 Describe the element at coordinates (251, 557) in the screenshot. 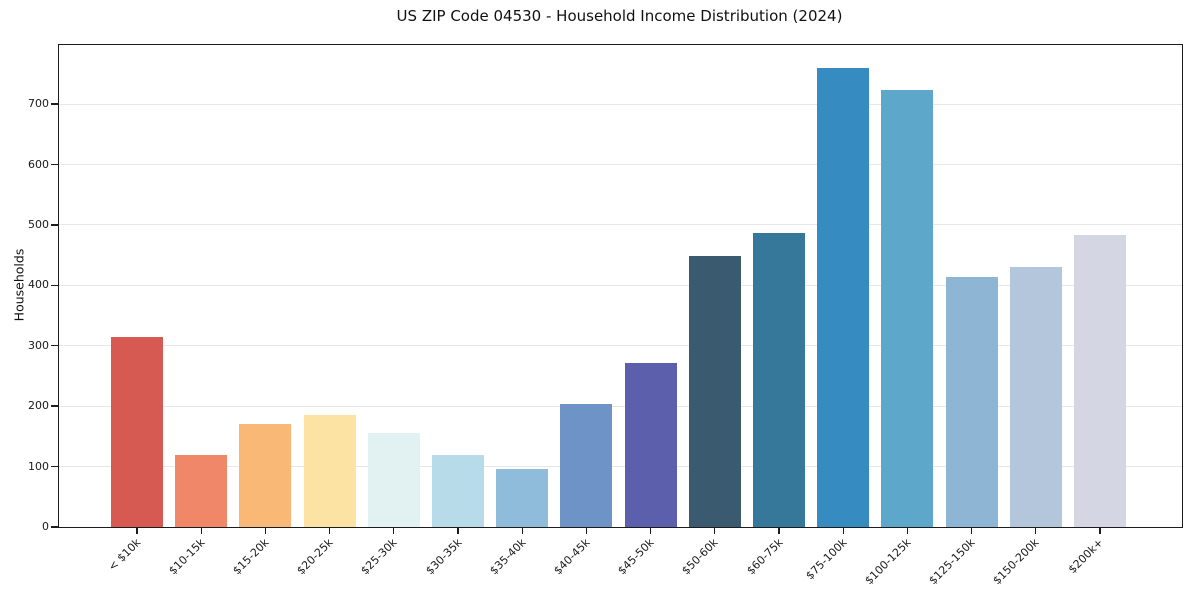

I see `x-tick-label: $15-20k` at that location.